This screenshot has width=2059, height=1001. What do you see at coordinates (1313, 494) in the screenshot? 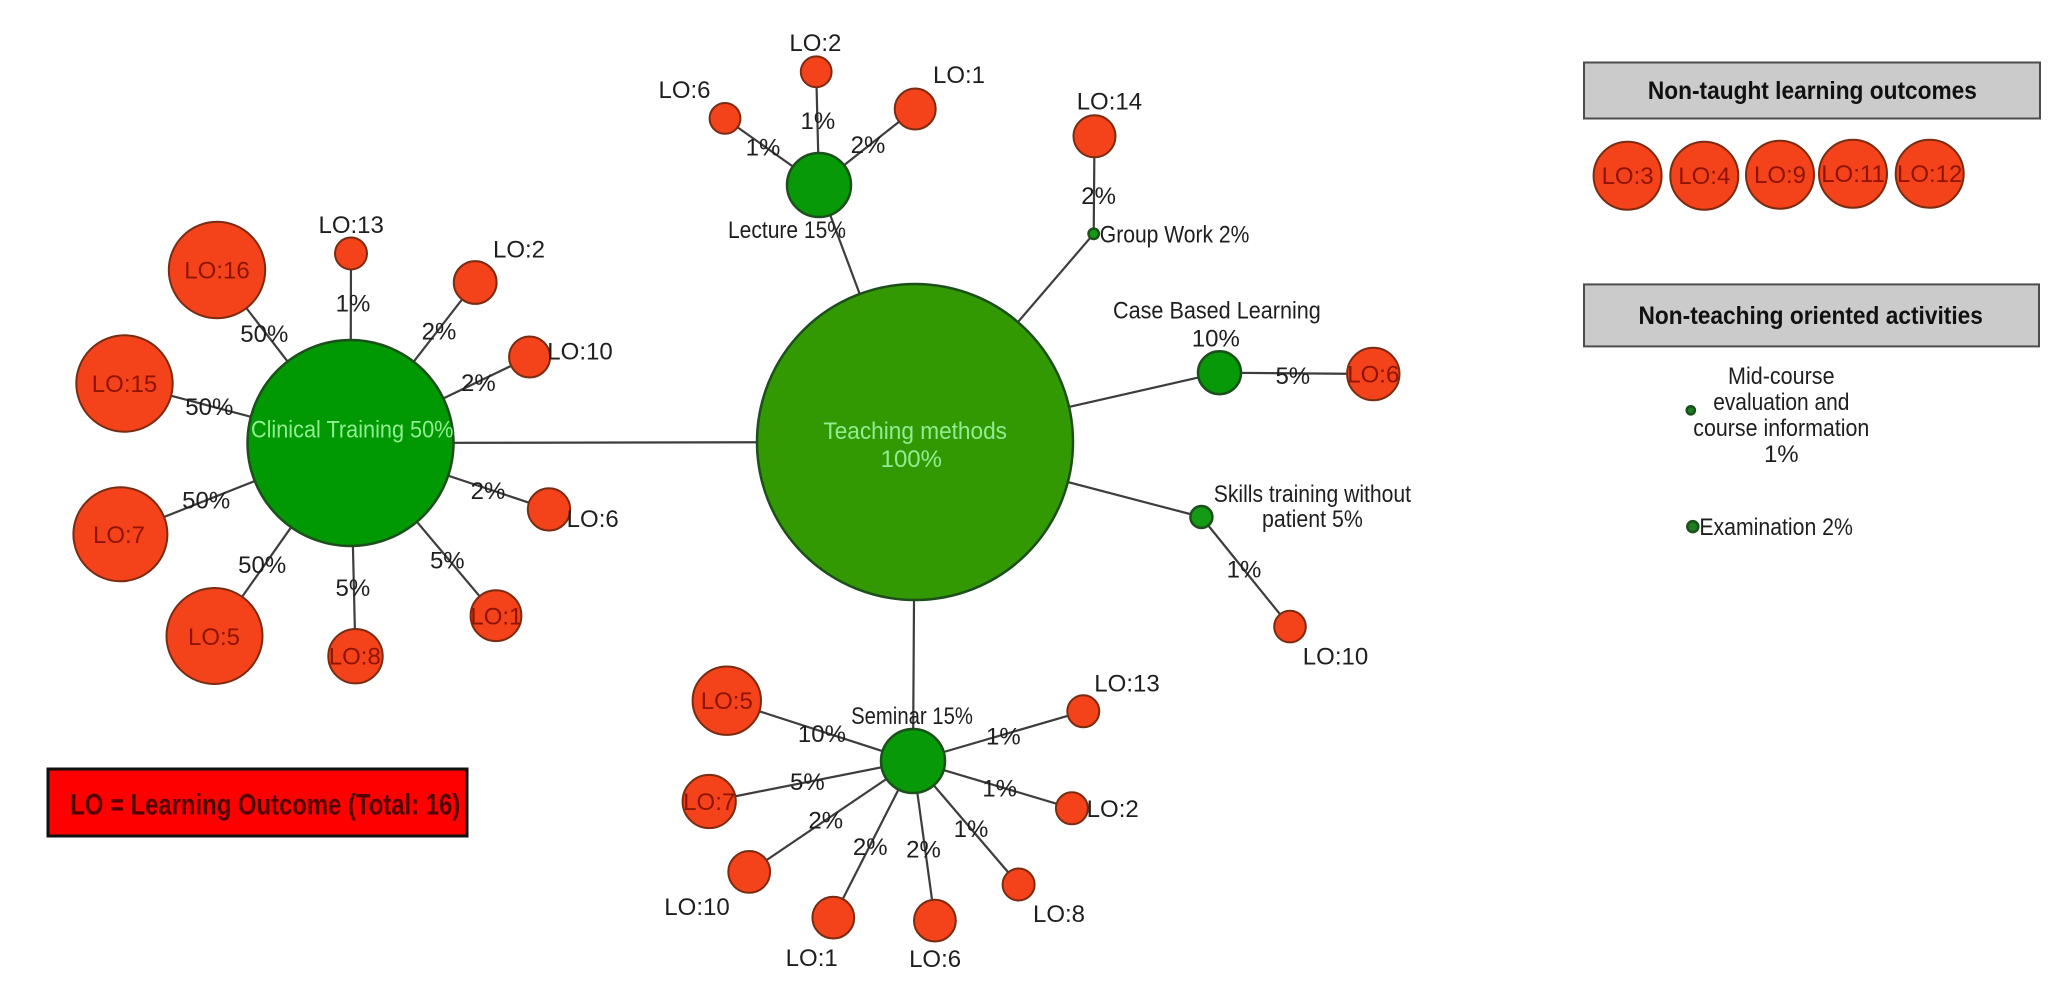
I see `svg-text: Skills training without` at bounding box center [1313, 494].